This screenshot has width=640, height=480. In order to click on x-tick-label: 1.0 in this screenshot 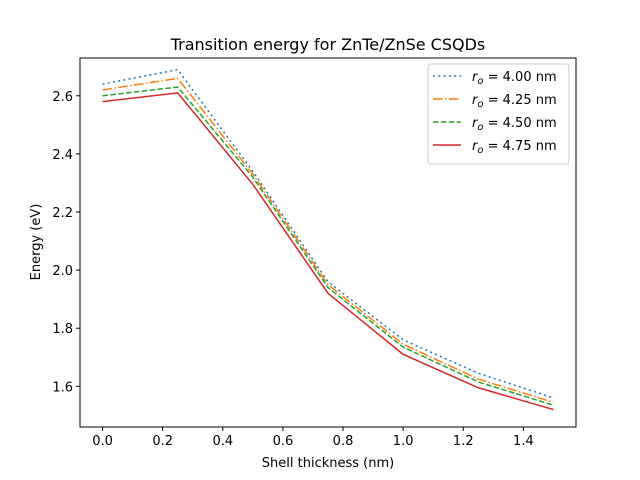, I will do `click(403, 441)`.